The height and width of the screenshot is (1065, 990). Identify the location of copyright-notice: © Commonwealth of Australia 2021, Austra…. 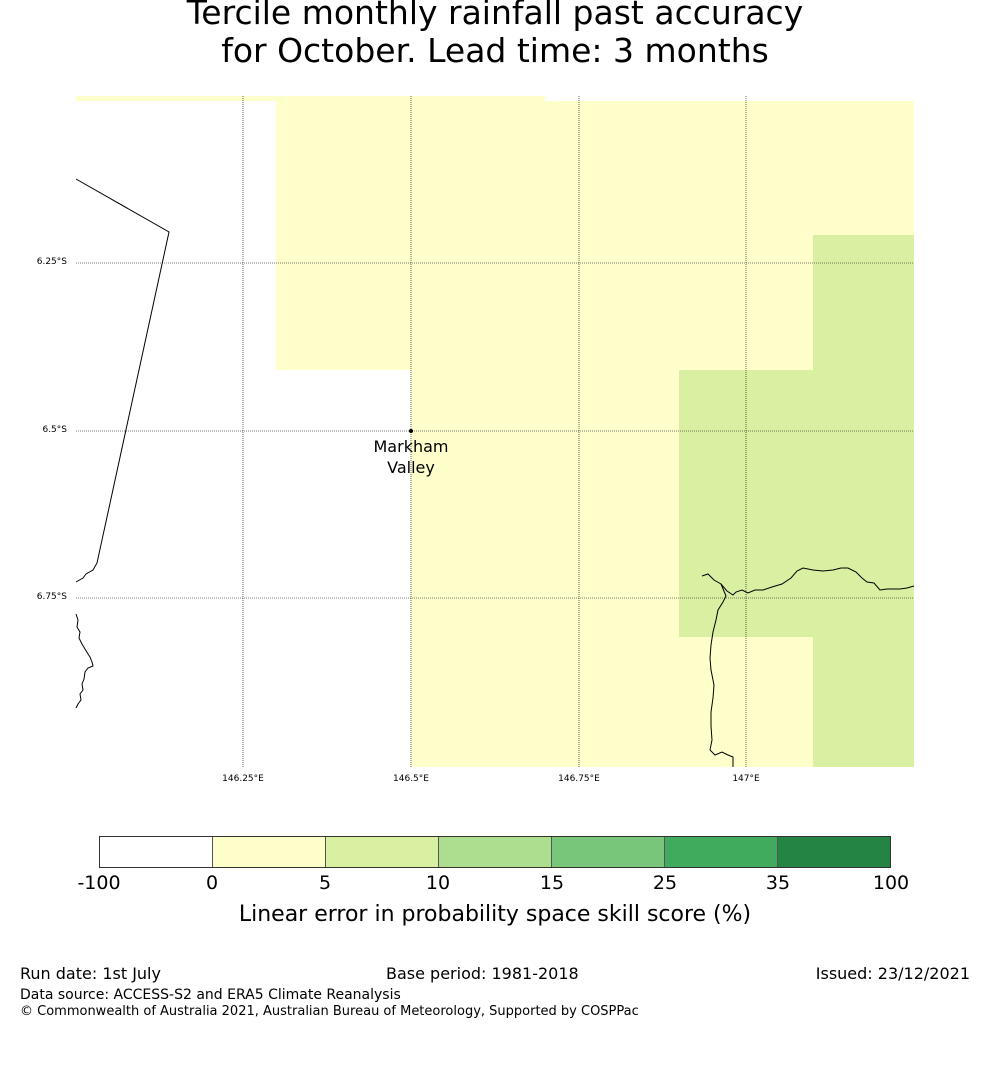
(329, 1011).